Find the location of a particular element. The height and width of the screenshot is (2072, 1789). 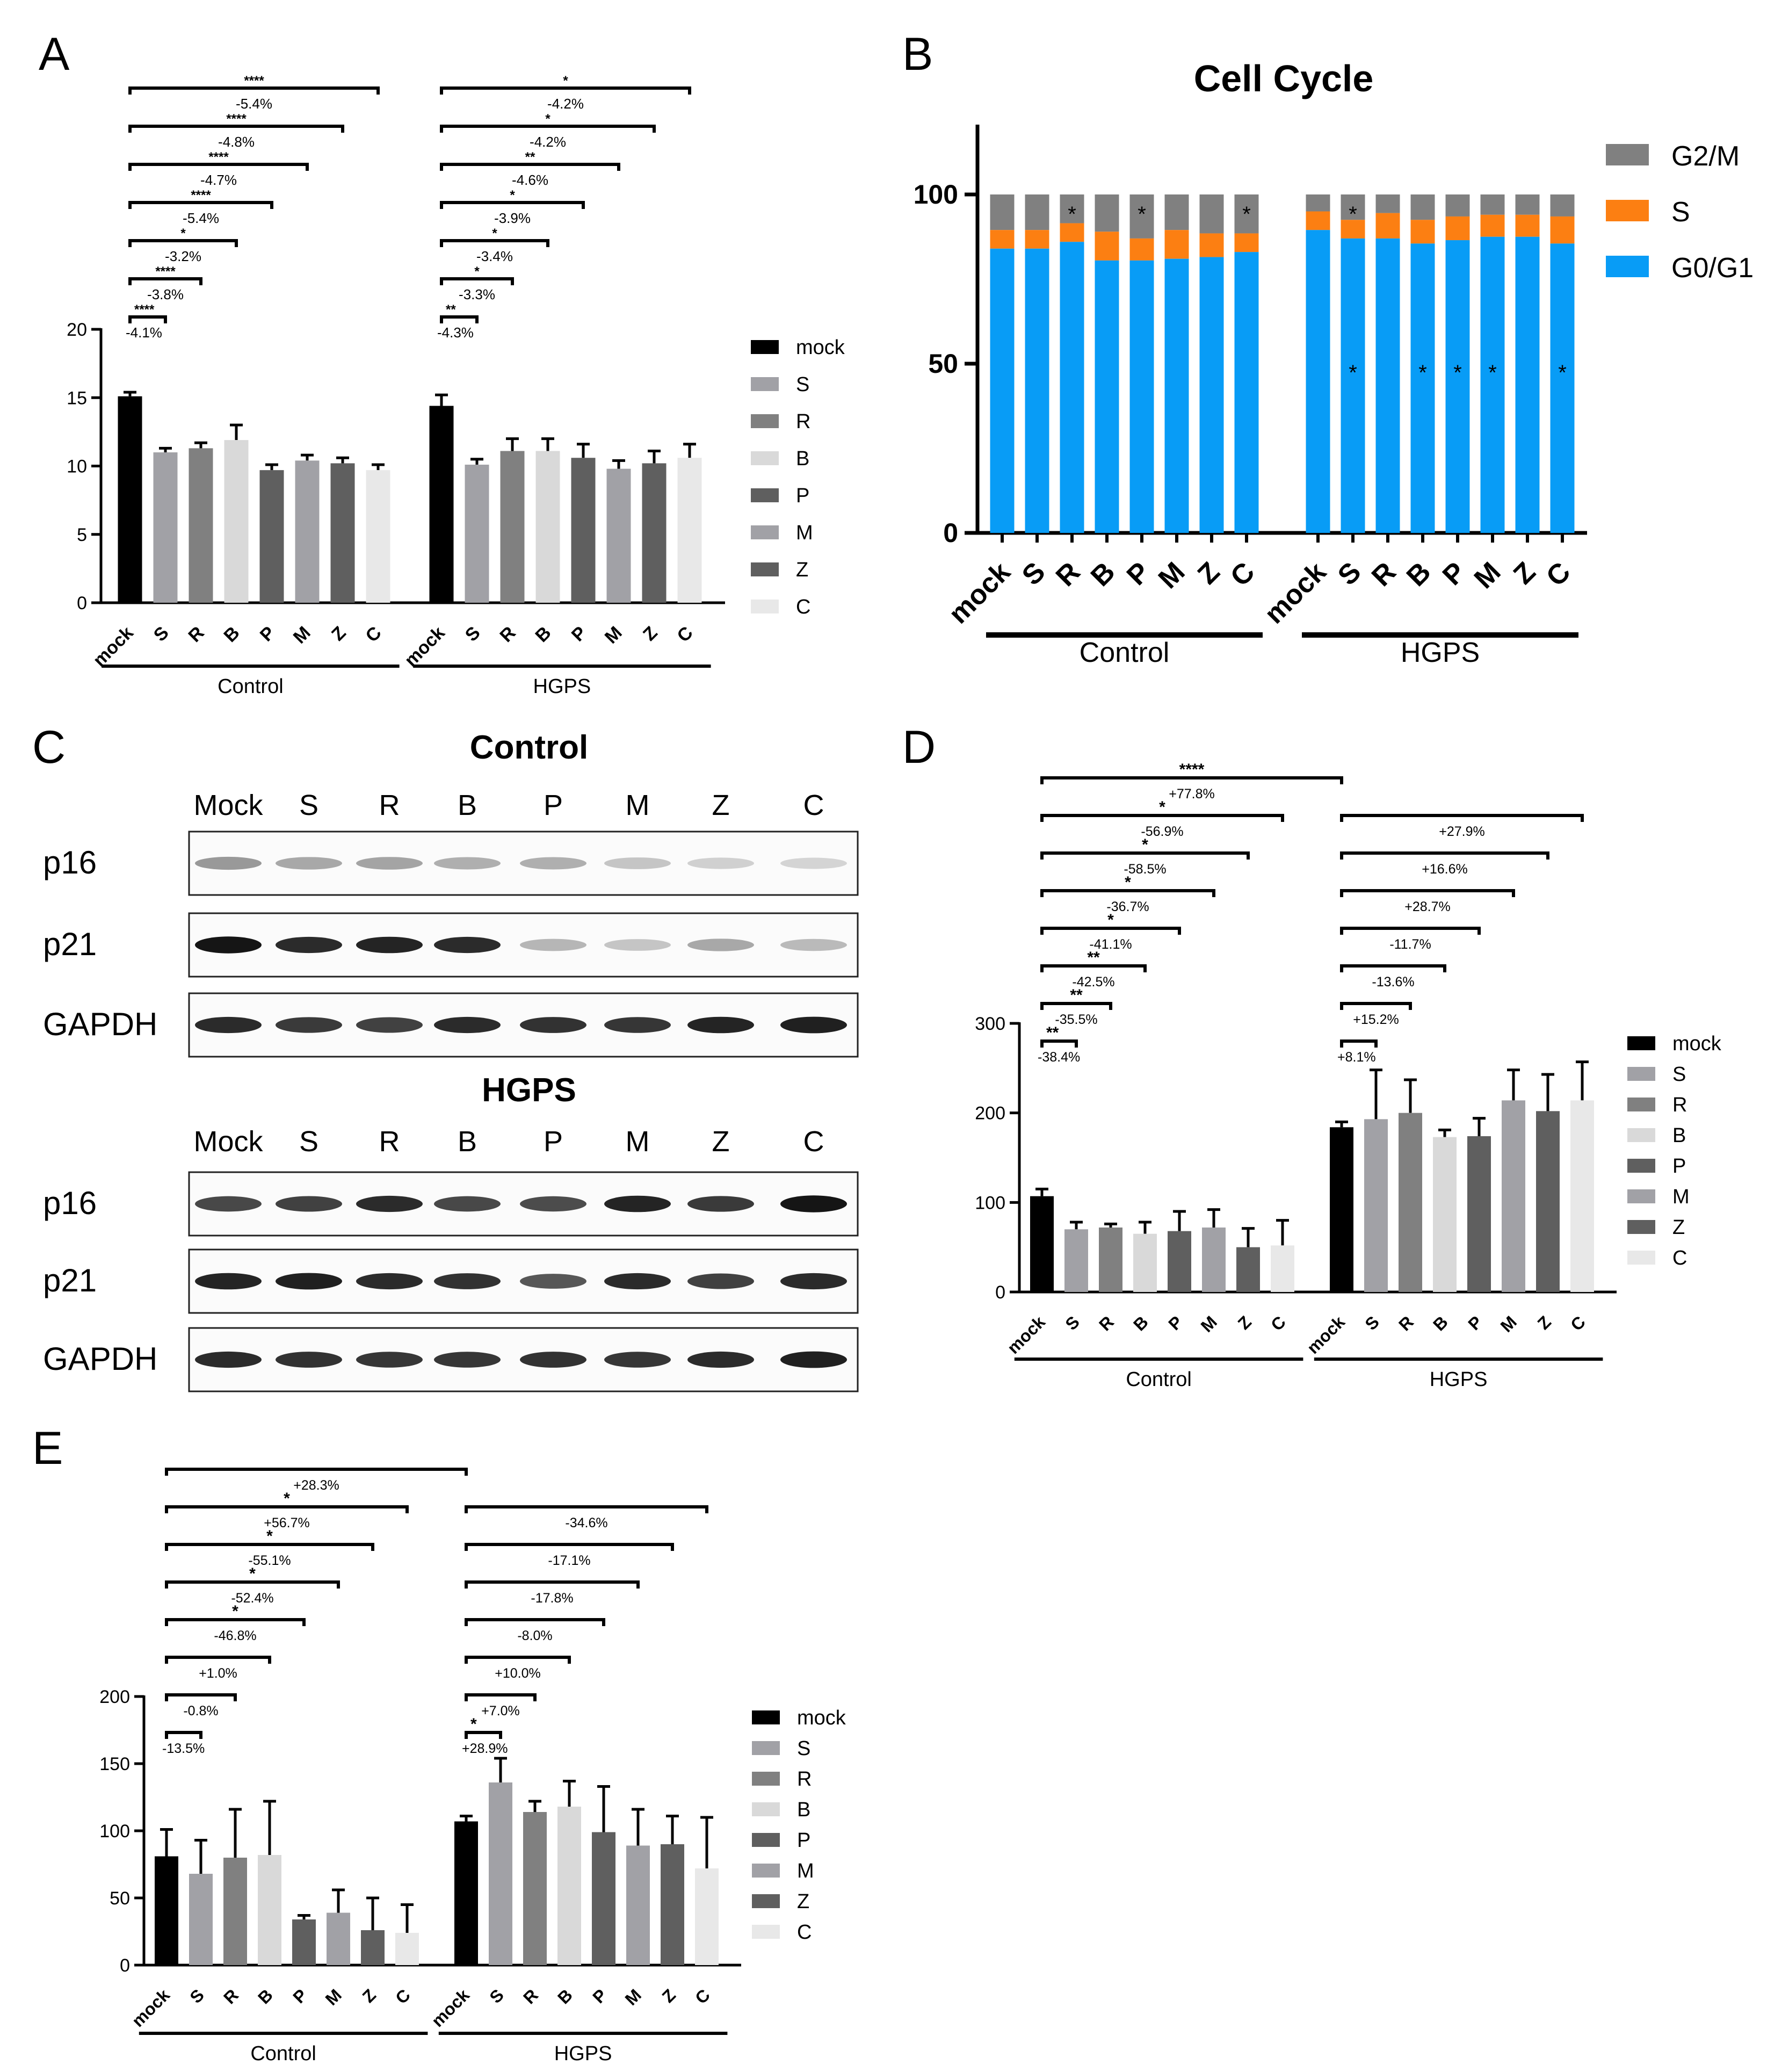

blot-lane-label: R is located at coordinates (389, 805).